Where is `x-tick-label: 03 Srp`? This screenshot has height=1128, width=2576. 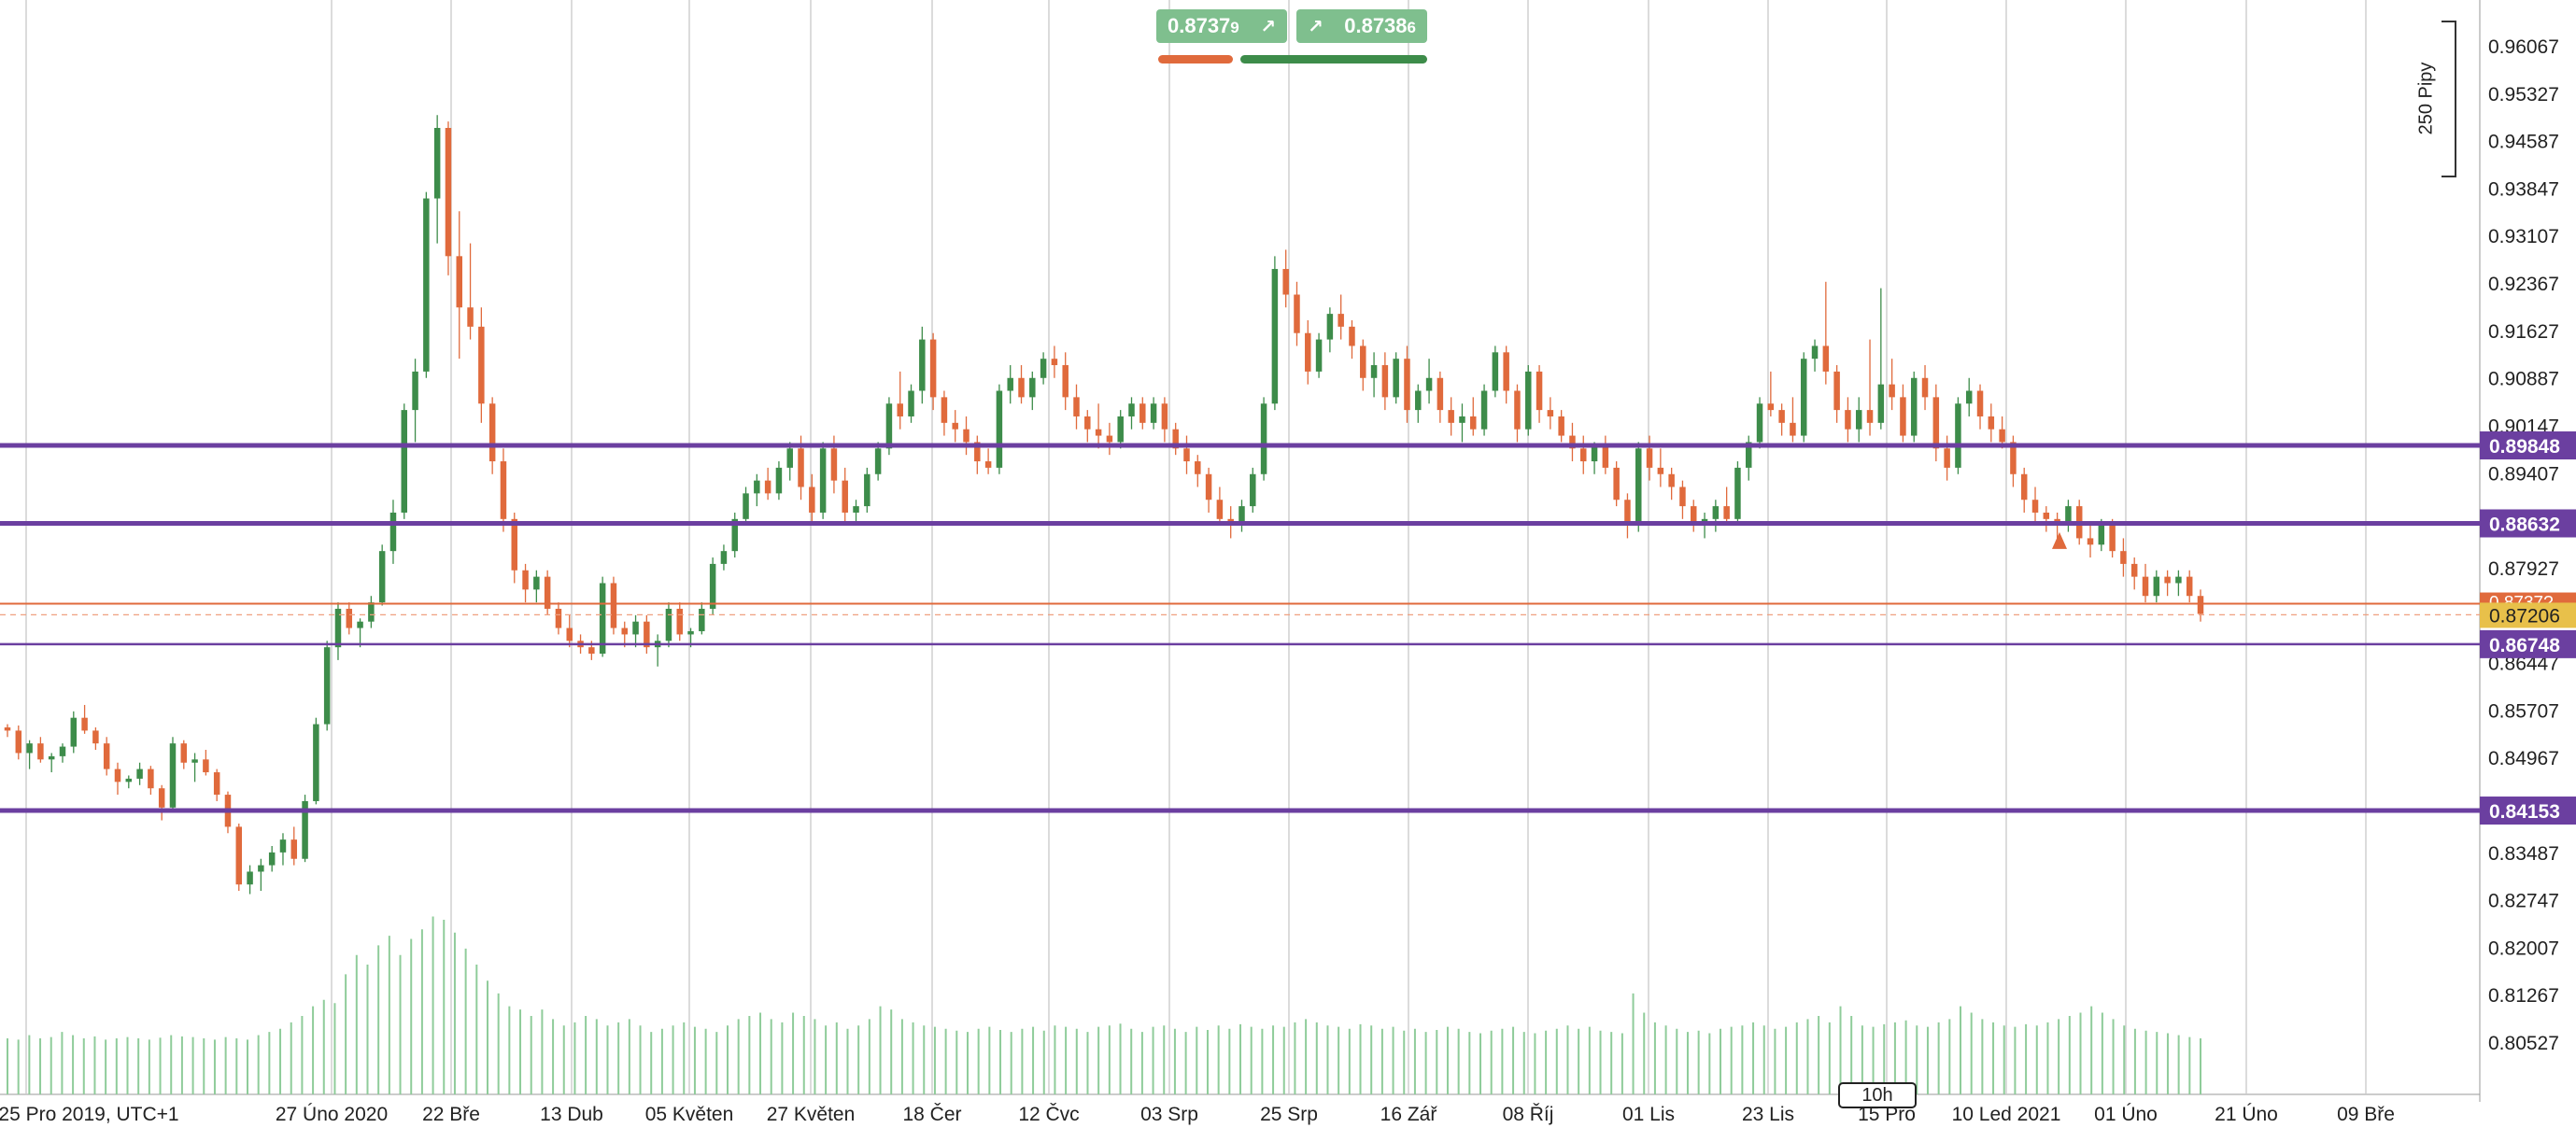
x-tick-label: 03 Srp is located at coordinates (1169, 1115).